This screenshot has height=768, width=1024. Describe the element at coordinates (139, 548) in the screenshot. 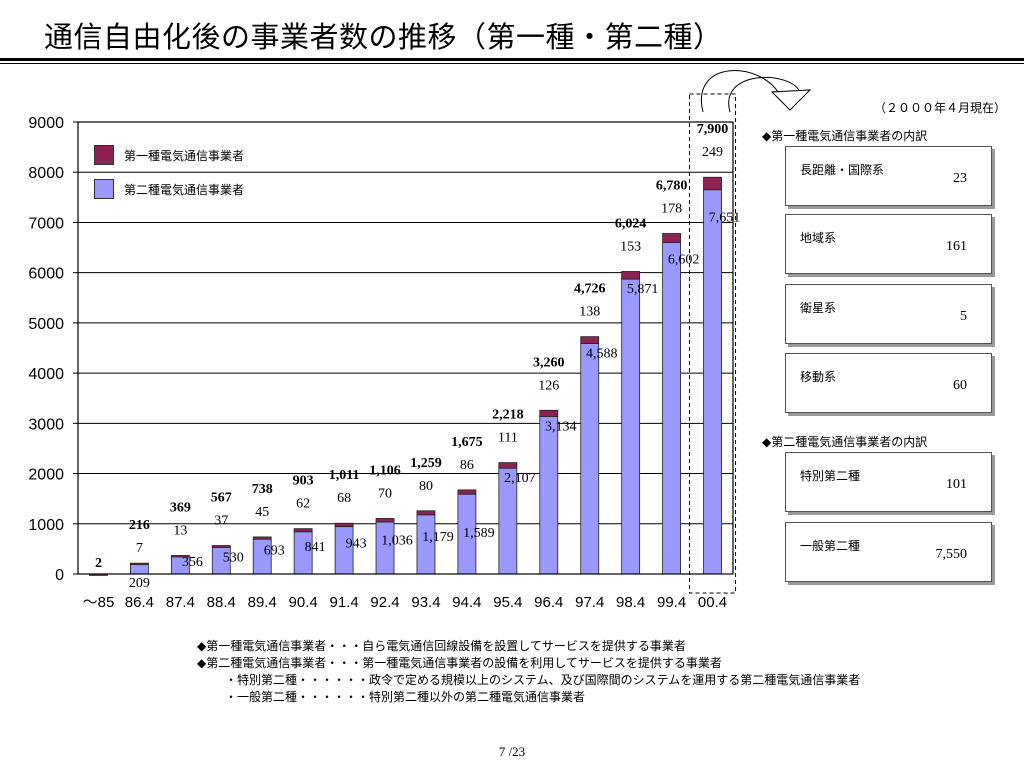

I see `type1-value-label: 7` at that location.